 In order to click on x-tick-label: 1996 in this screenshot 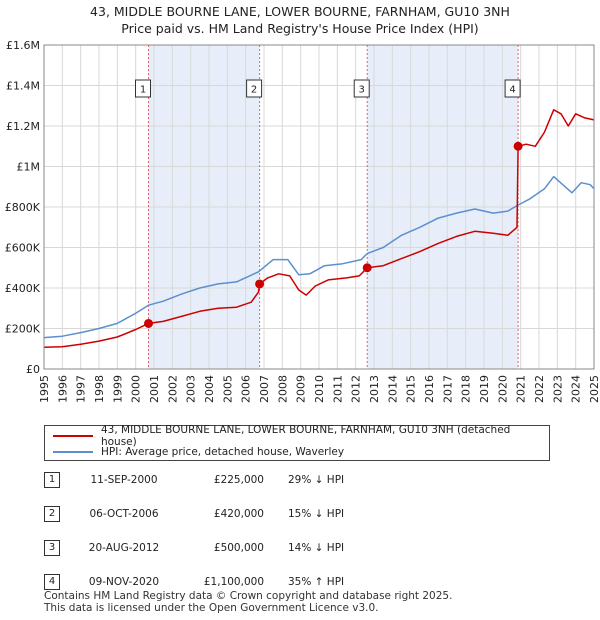, I will do `click(62, 389)`.